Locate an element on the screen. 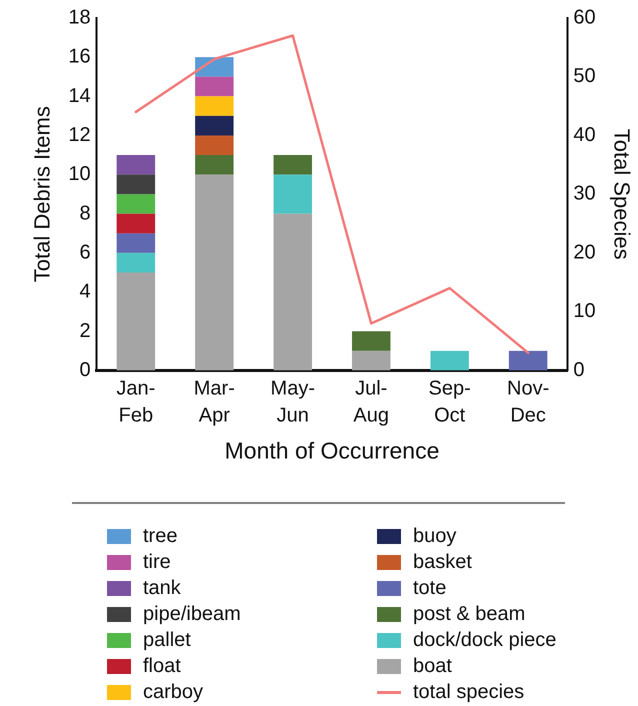 The width and height of the screenshot is (638, 706). legend-label: tire is located at coordinates (157, 562).